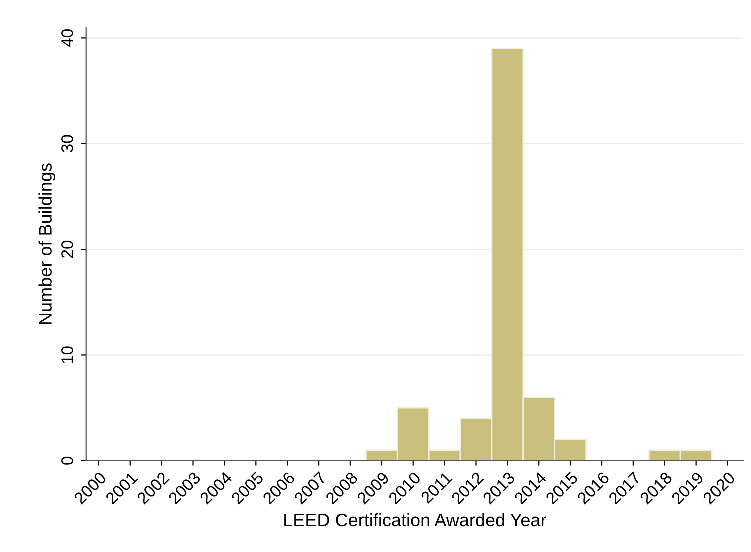 Image resolution: width=751 pixels, height=552 pixels. I want to click on y-tick-label: 0, so click(68, 460).